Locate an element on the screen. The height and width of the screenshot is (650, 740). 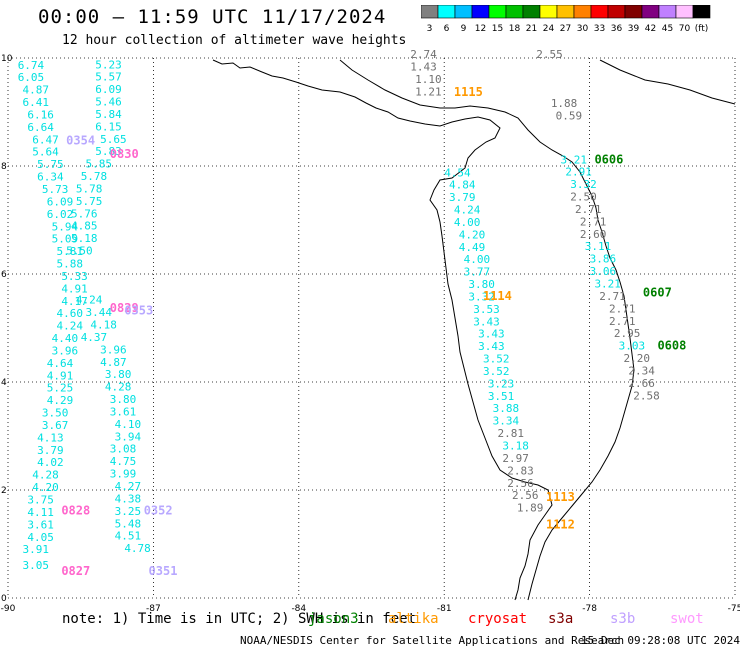
pass-time-label: 0829 is located at coordinates (124, 308).